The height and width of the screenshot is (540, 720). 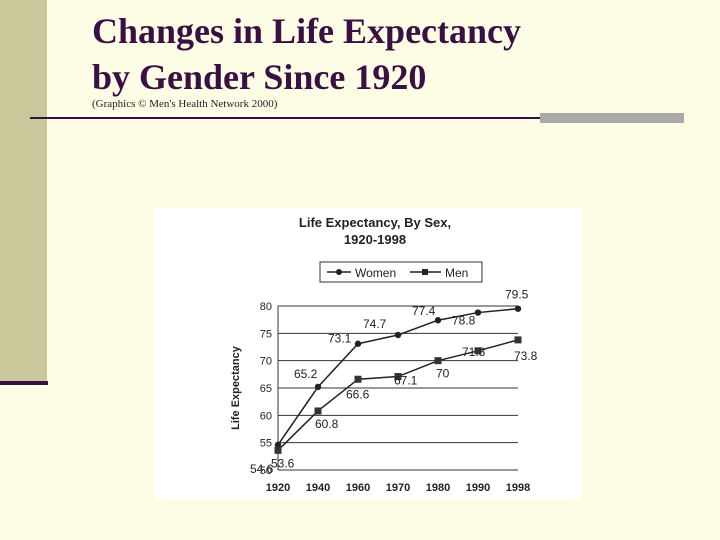 I want to click on data-label: 65.2, so click(x=306, y=374).